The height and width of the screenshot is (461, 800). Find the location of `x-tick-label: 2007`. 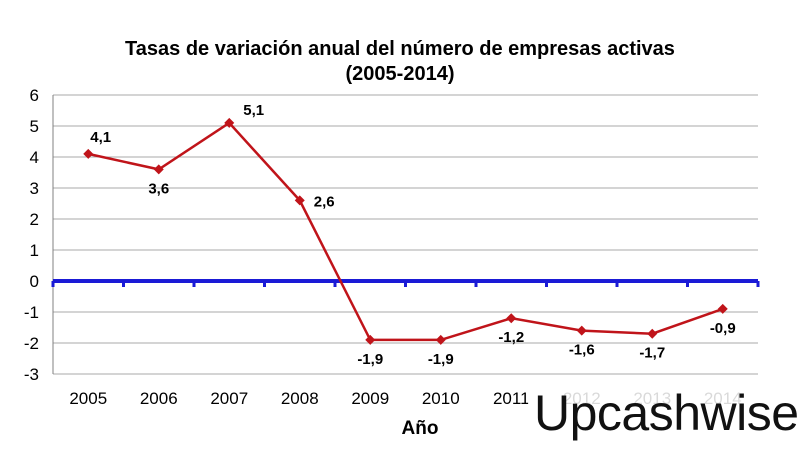

x-tick-label: 2007 is located at coordinates (229, 398).